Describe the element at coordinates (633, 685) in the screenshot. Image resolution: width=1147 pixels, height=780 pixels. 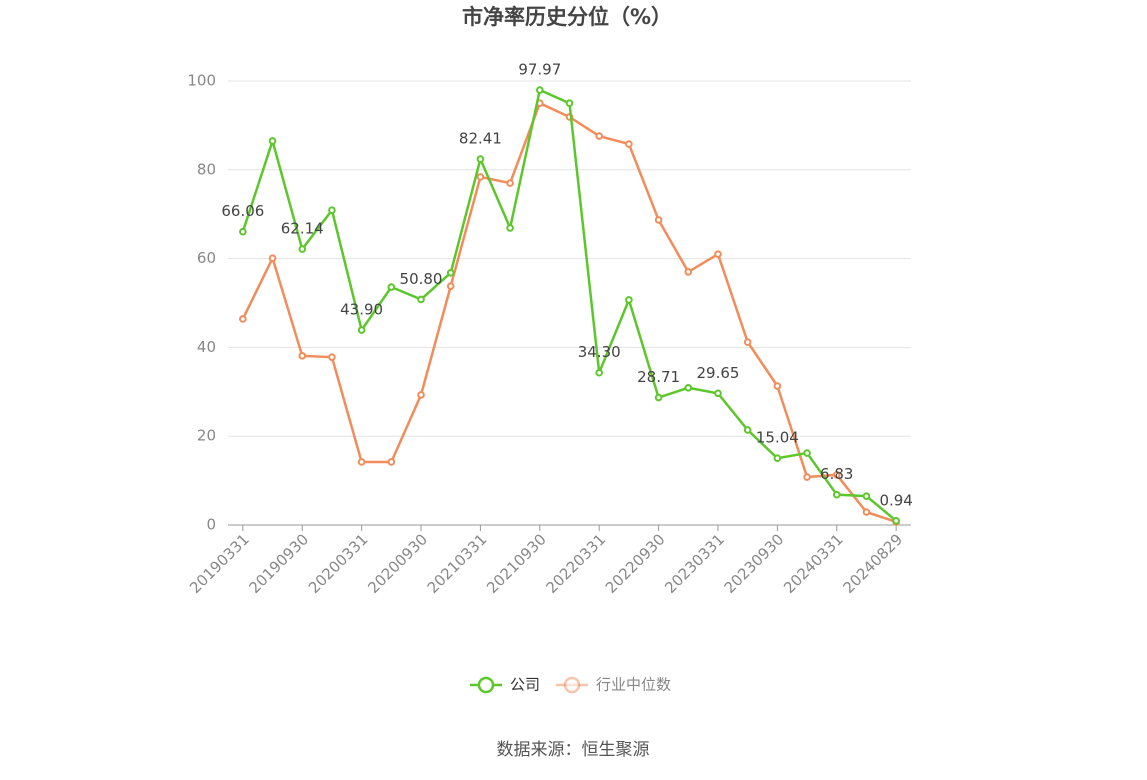
I see `legend-label: 行业中位数` at that location.